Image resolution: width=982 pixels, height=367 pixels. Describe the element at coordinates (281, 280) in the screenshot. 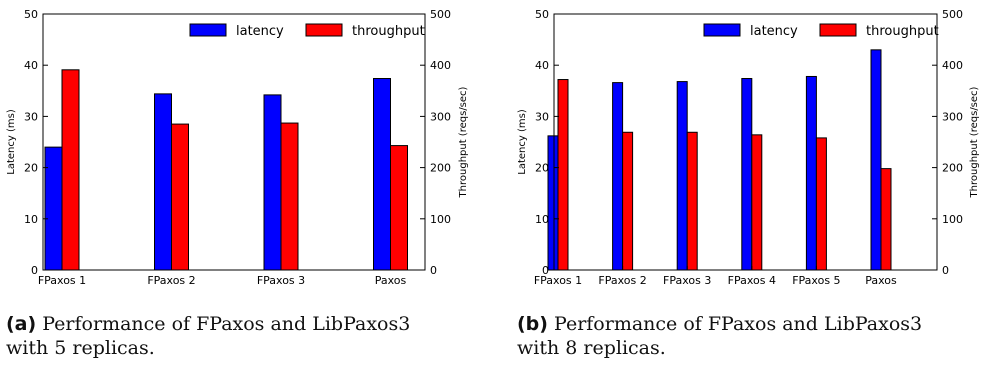

I see `chart-a-xtick-label-3: FPaxos 3` at that location.